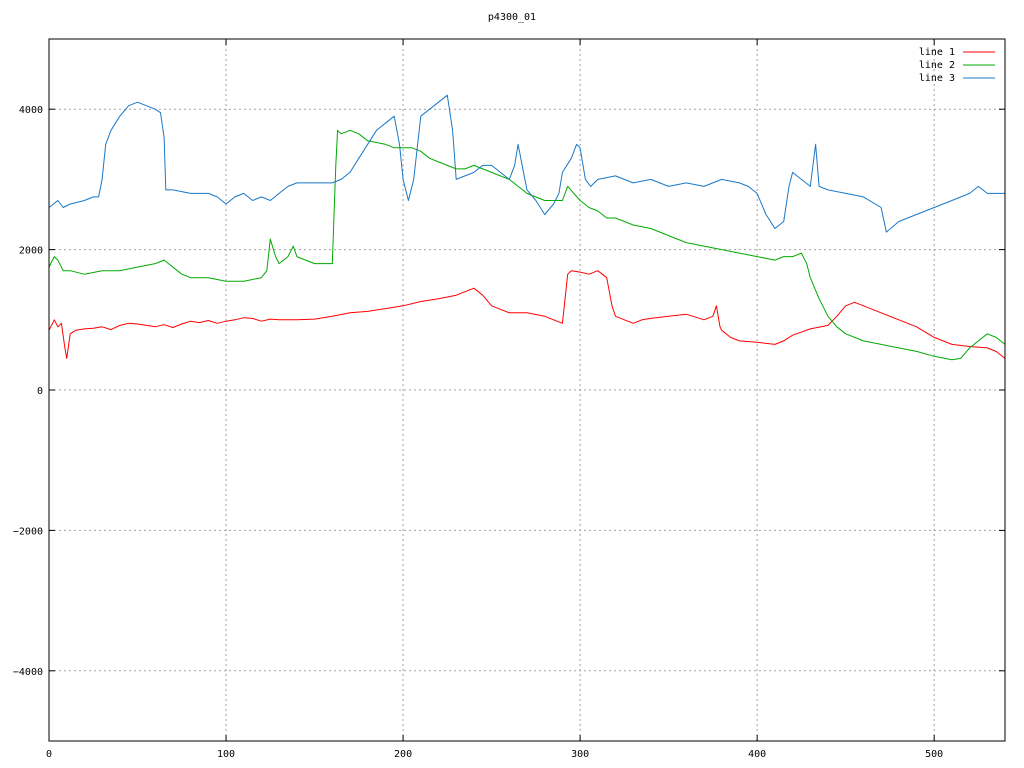 Image resolution: width=1024 pixels, height=768 pixels. What do you see at coordinates (957, 65) in the screenshot?
I see `legend: line 1 line 2 line 3` at bounding box center [957, 65].